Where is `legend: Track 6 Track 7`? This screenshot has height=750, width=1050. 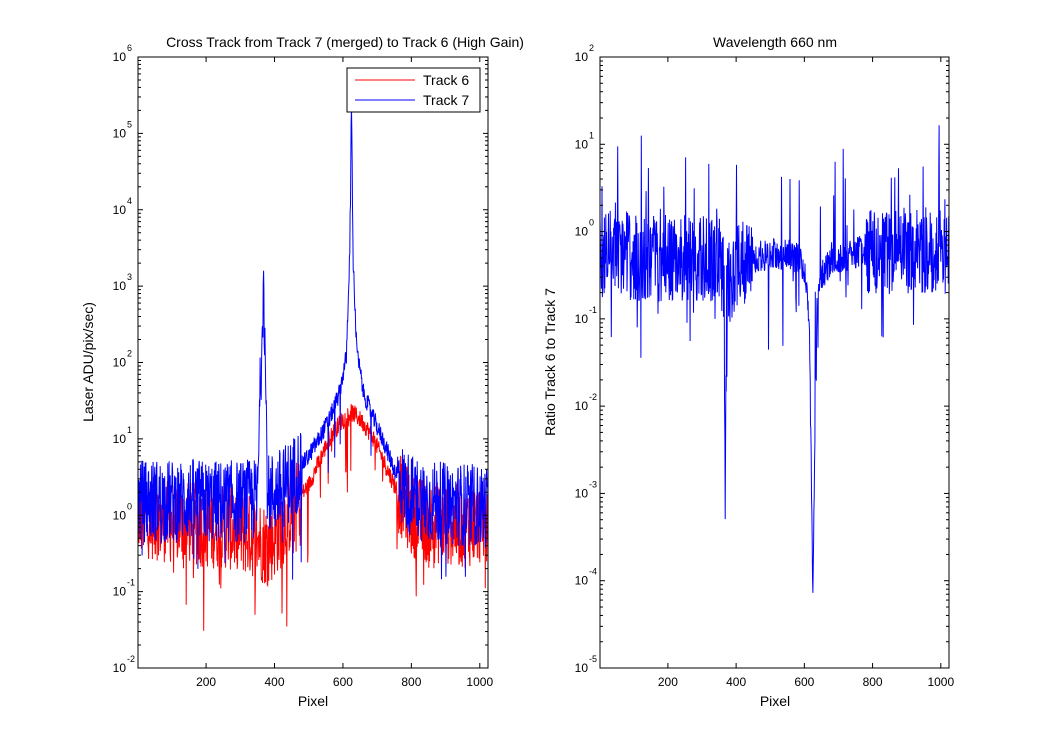
legend: Track 6 Track 7 is located at coordinates (413, 90).